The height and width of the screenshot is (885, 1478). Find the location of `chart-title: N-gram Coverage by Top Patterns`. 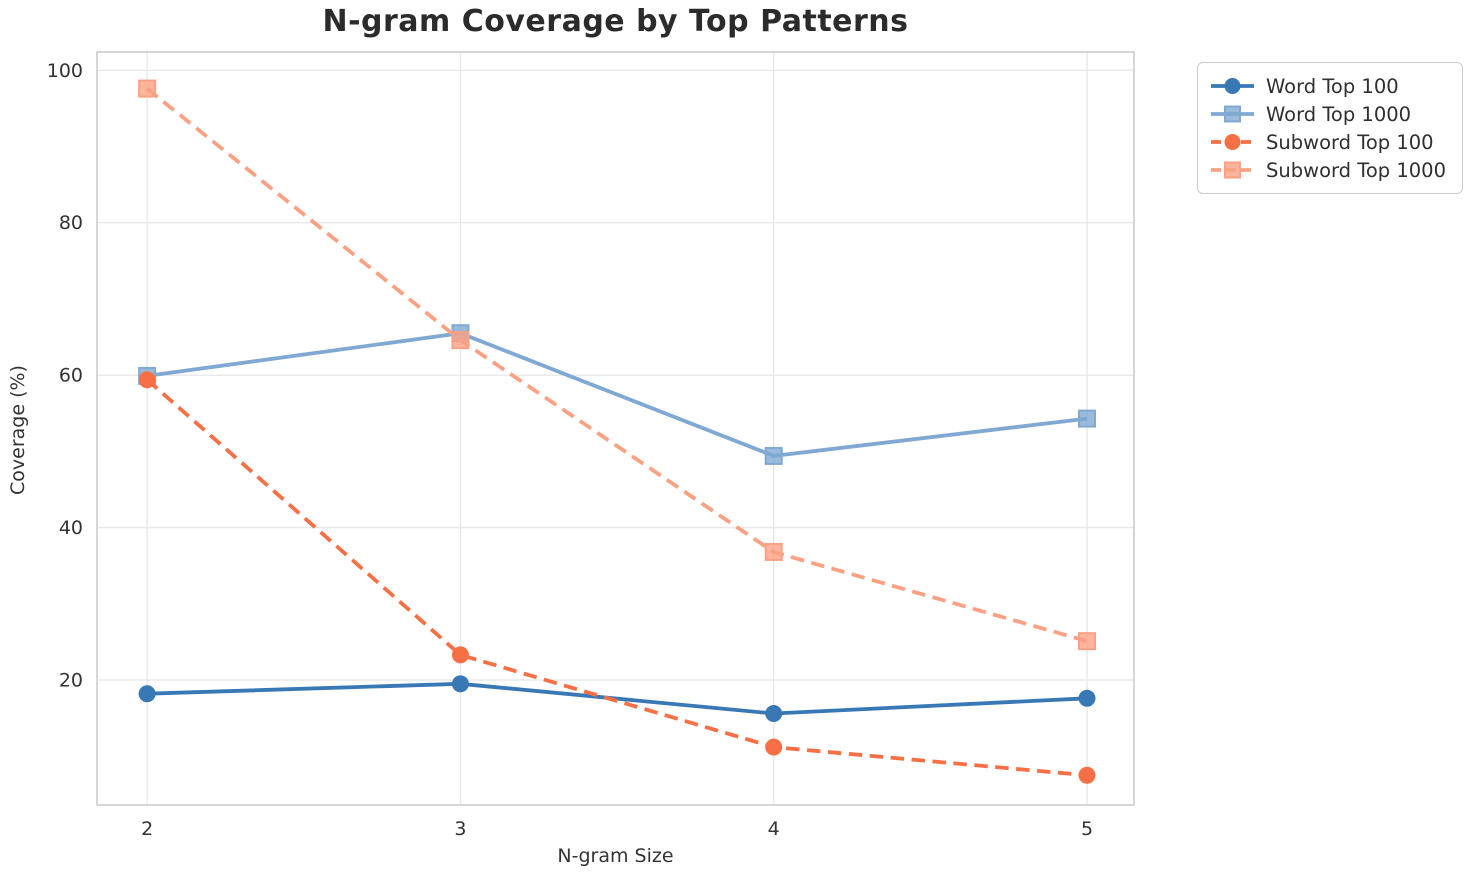

chart-title: N-gram Coverage by Top Patterns is located at coordinates (615, 21).